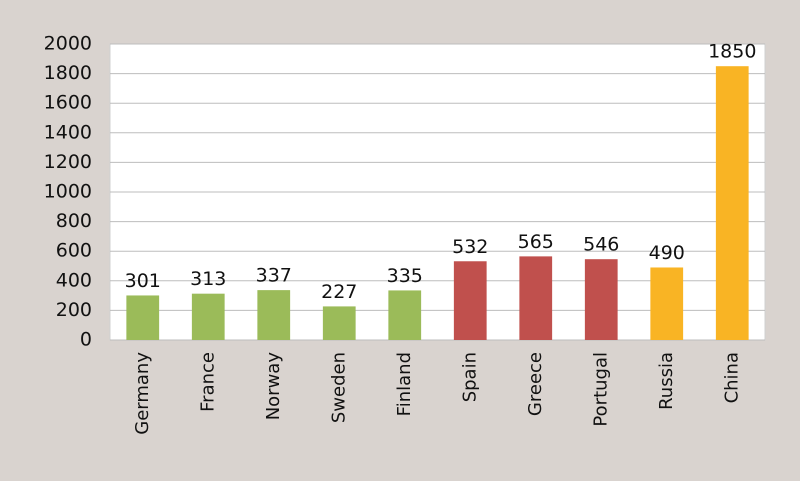  Describe the element at coordinates (68, 162) in the screenshot. I see `y-tick-label: 1200` at that location.